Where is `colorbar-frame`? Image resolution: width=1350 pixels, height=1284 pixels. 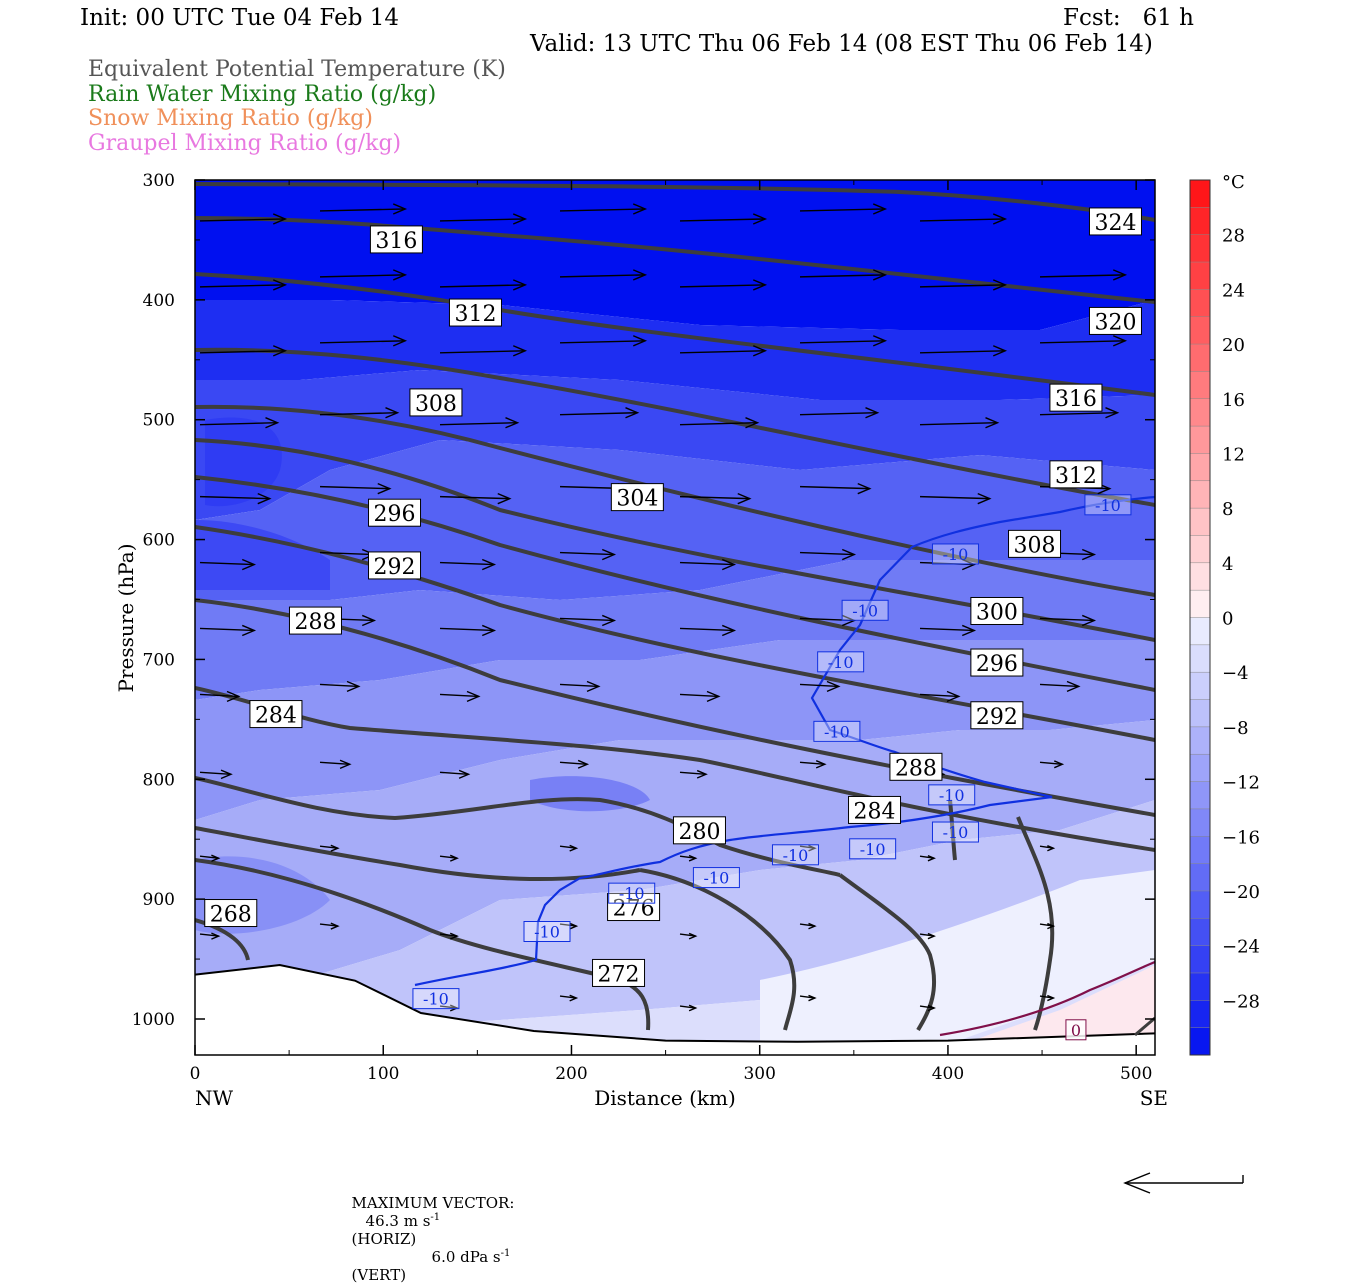
colorbar-frame is located at coordinates (1200, 617).